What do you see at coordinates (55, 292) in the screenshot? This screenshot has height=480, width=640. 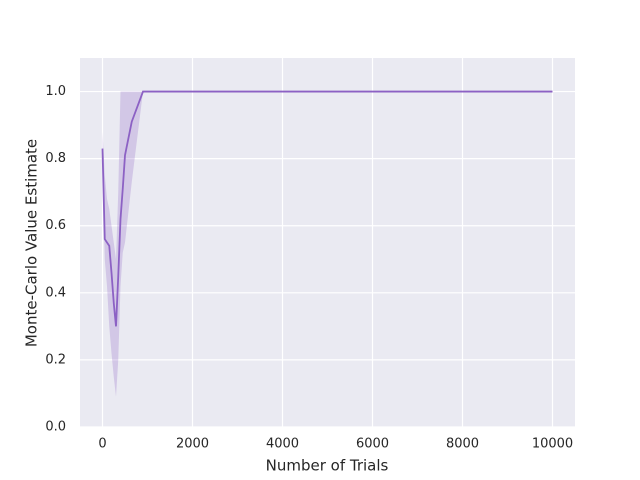 I see `y-tick-label: 0.4` at bounding box center [55, 292].